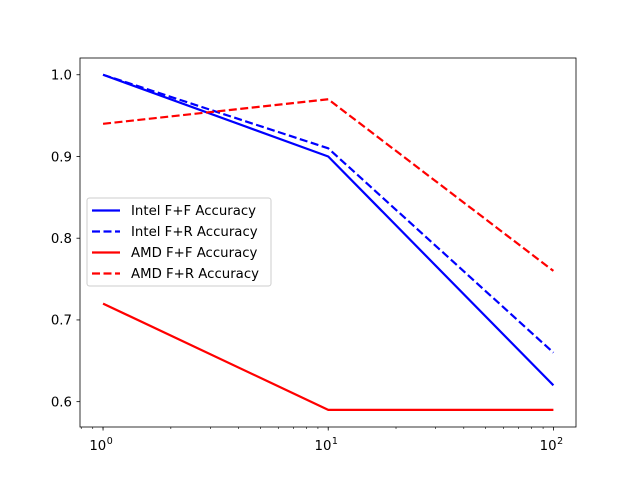  I want to click on y-axis-ticks: 0.6 0.7 0.8 0.9 1.0, so click(65, 239).